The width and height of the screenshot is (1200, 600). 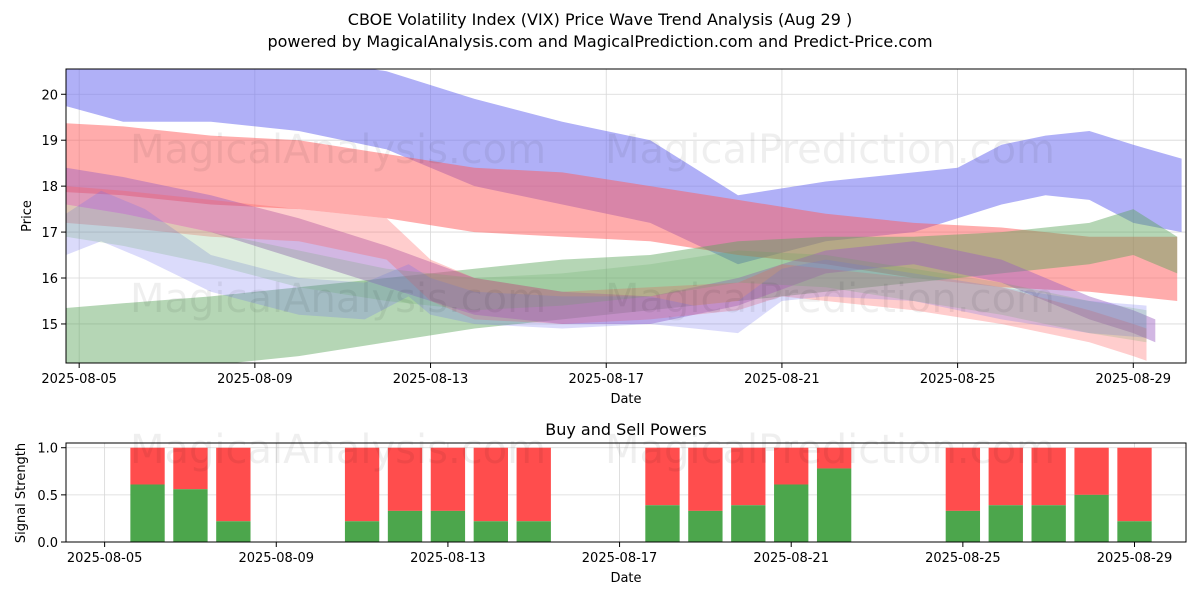 I want to click on price-xtick-label: 2025-08-25, so click(x=958, y=379).